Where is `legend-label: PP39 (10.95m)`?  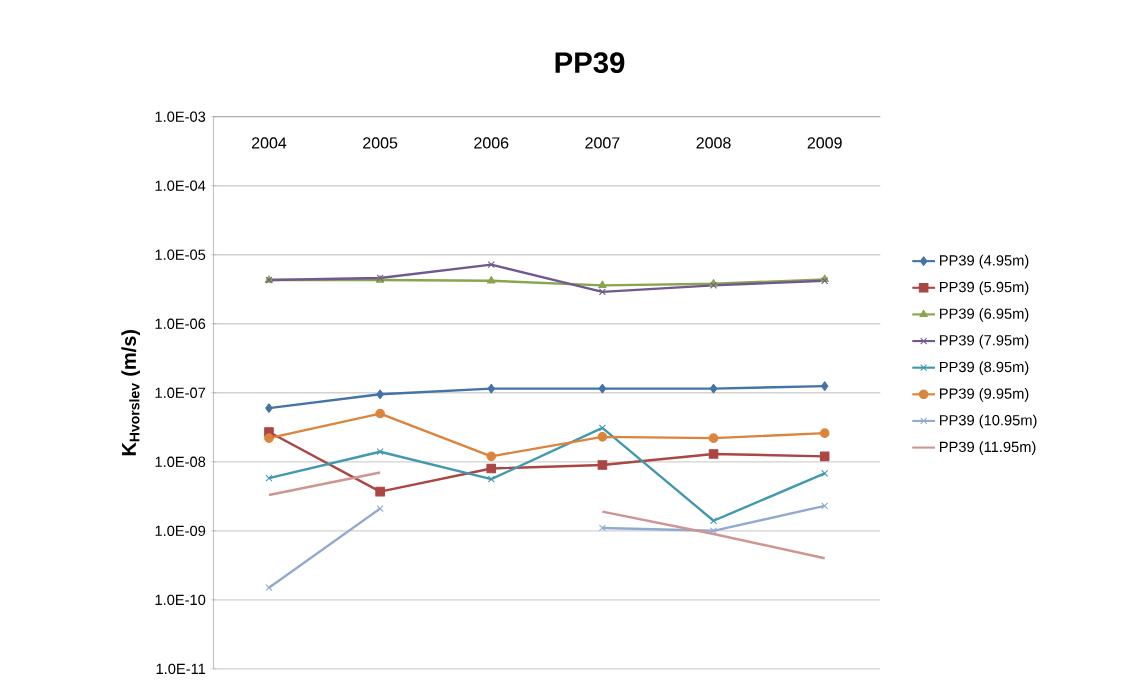
legend-label: PP39 (10.95m) is located at coordinates (988, 421).